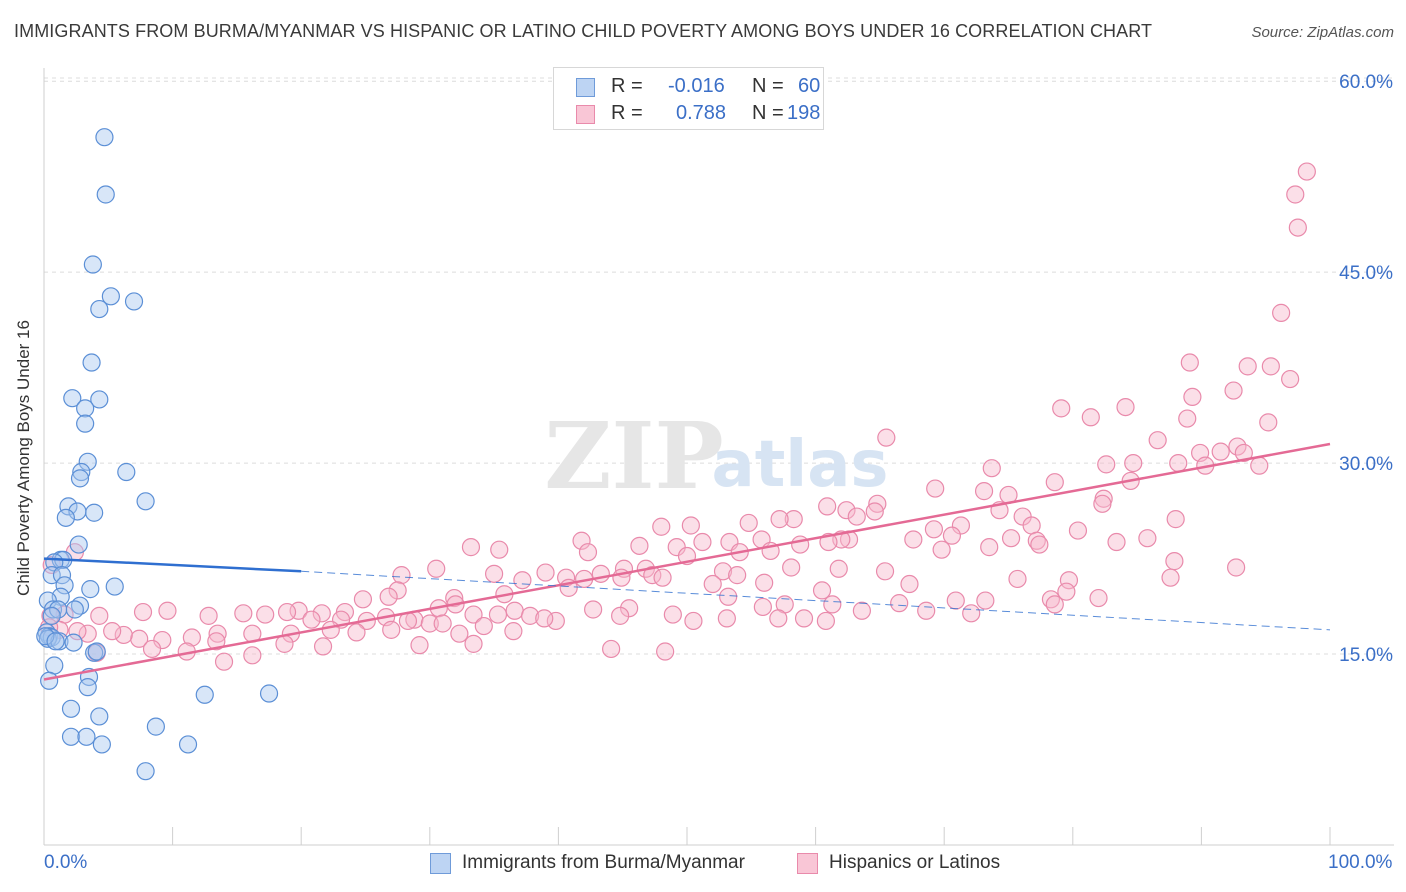  I want to click on legend-r-value: -0.016, so click(696, 86).